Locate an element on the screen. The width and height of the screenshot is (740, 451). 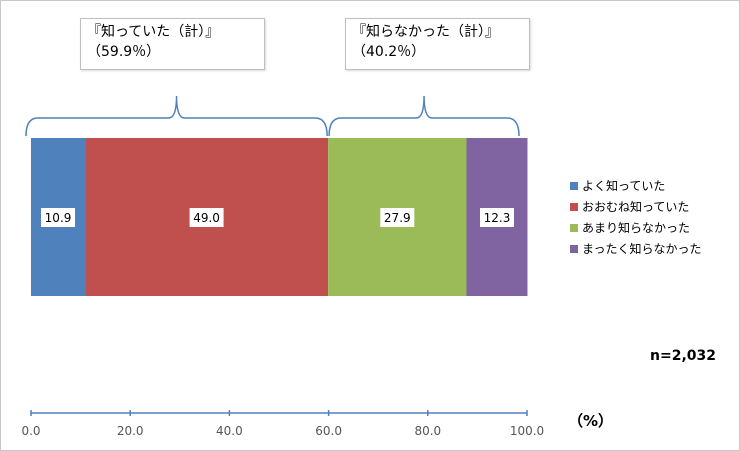
x-tick-label: 0.0 is located at coordinates (30, 431).